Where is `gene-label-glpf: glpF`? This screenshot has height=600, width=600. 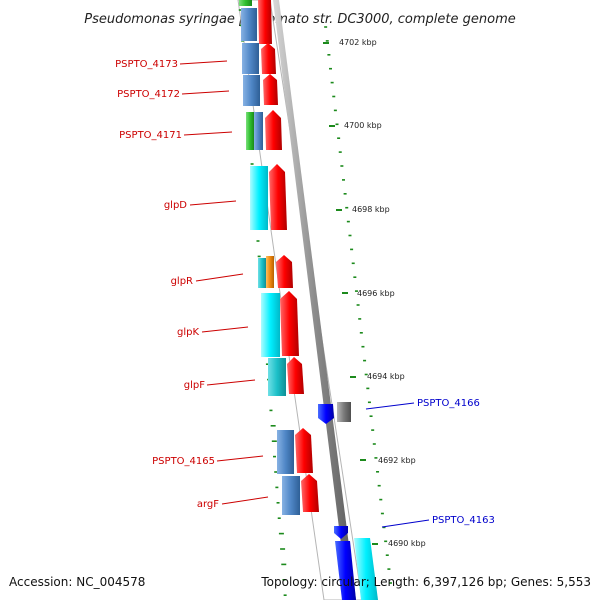 gene-label-glpf: glpF is located at coordinates (194, 385).